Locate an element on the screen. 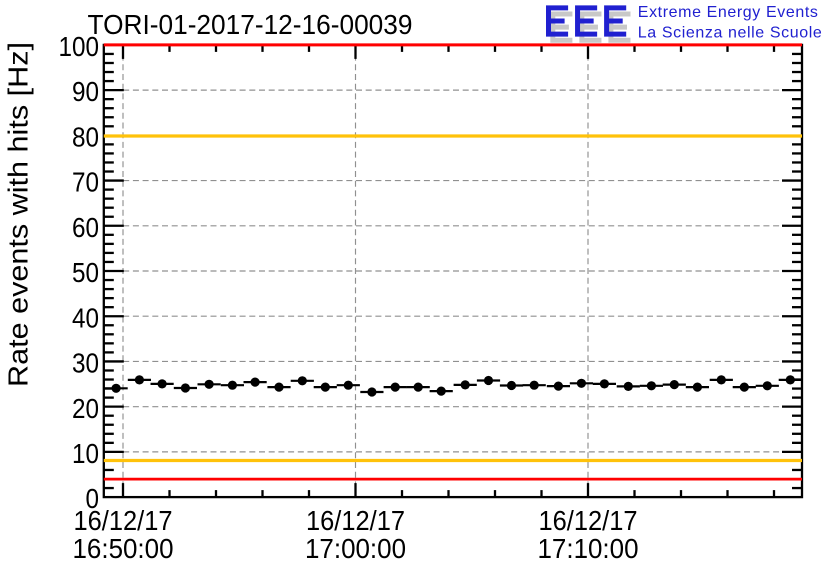 The height and width of the screenshot is (577, 836). svg-text: 17:10:00 is located at coordinates (588, 548).